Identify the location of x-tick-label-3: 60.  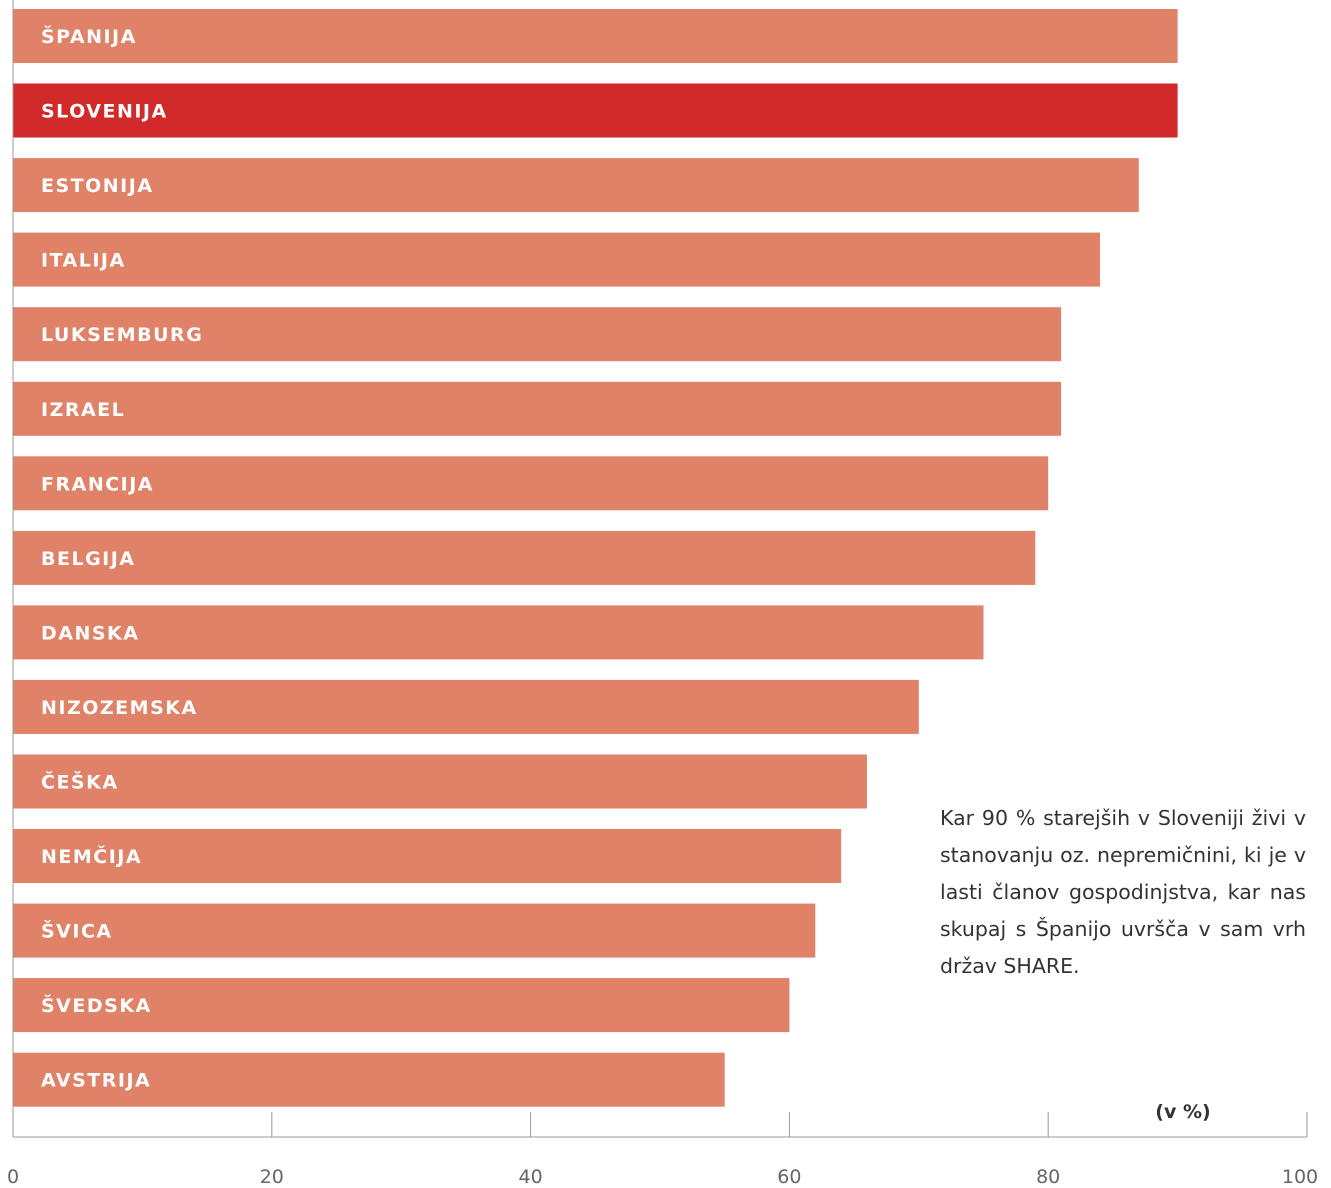
(789, 1177).